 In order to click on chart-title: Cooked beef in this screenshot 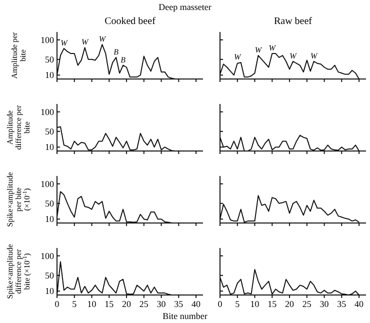, I will do `click(130, 21)`.